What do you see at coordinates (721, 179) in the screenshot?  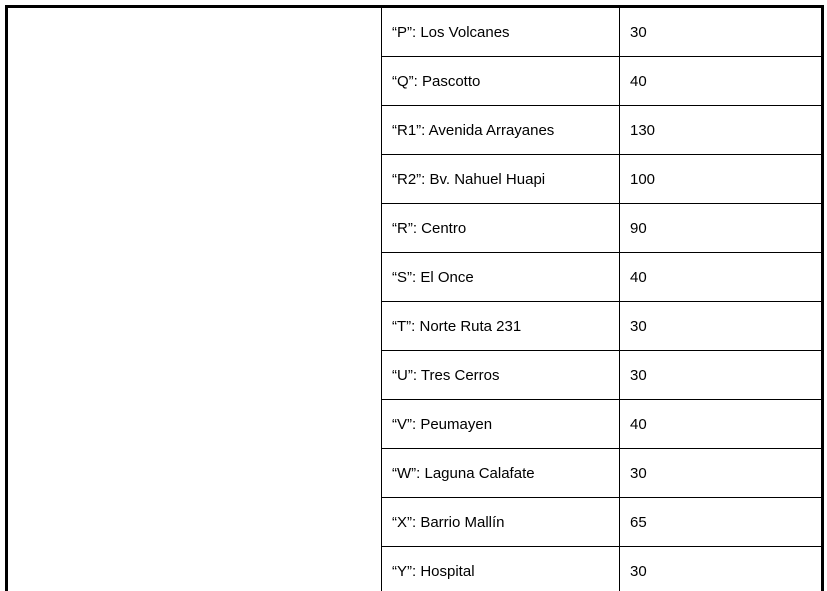 I see `zone-value-cell: 100` at bounding box center [721, 179].